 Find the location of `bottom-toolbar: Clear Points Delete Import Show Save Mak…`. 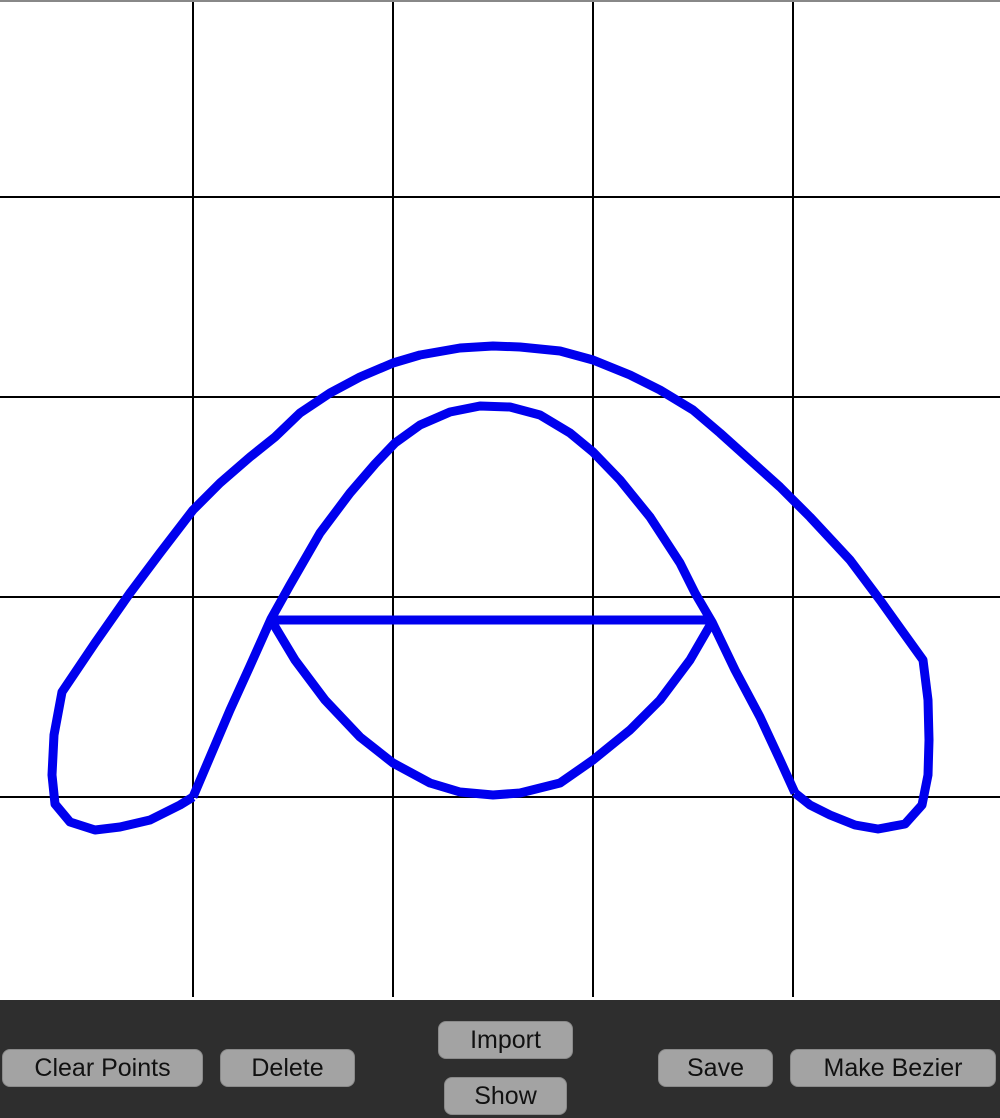

bottom-toolbar: Clear Points Delete Import Show Save Mak… is located at coordinates (500, 1059).